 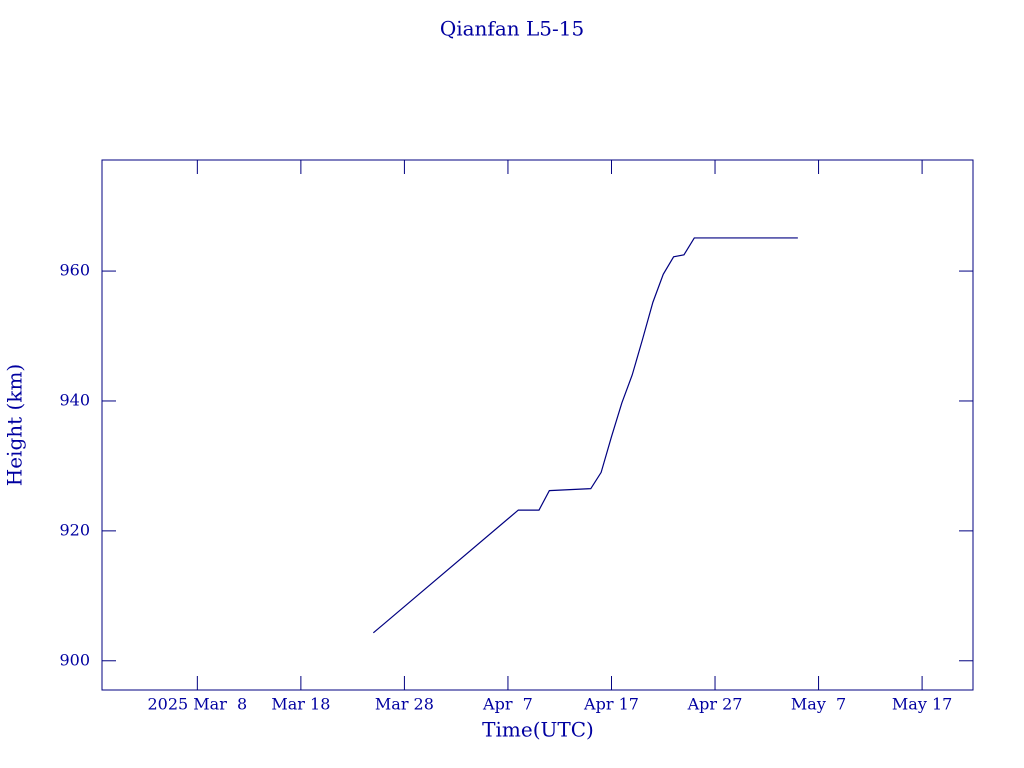 I want to click on x-tick-label: May 7, so click(x=818, y=704).